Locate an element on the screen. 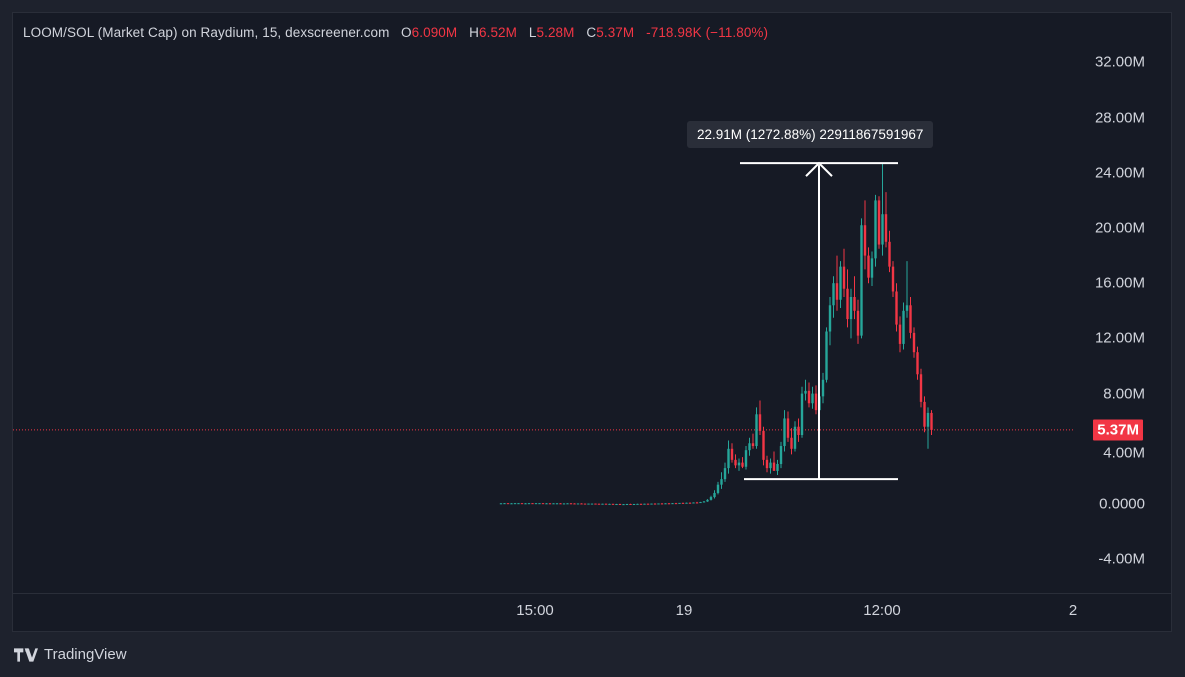 The width and height of the screenshot is (1185, 677). y-tick-label: 16.00M is located at coordinates (1119, 283).